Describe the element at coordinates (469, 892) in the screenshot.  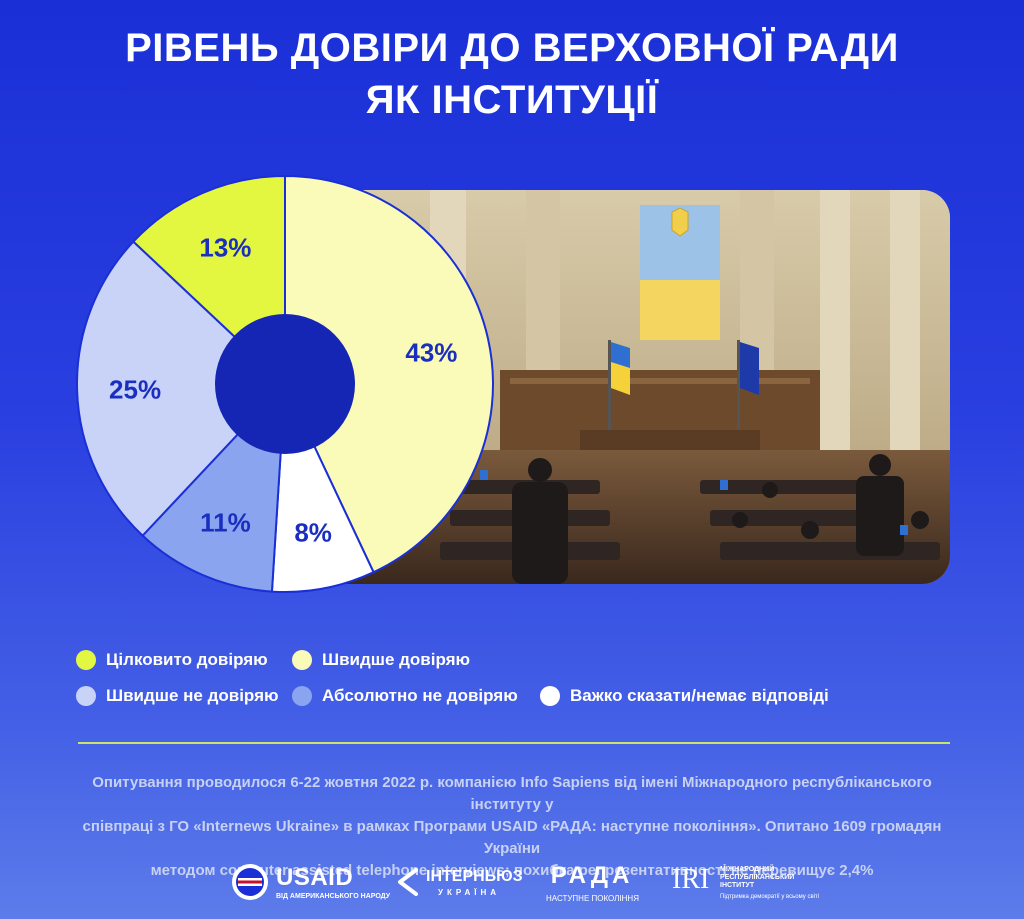
I see `internews-tagline: УКРАЇНА` at that location.